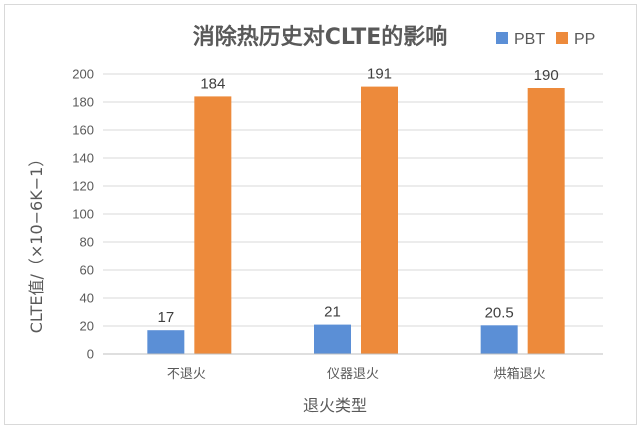 This screenshot has height=429, width=643. Describe the element at coordinates (546, 75) in the screenshot. I see `data-label-pp-3: 190` at that location.